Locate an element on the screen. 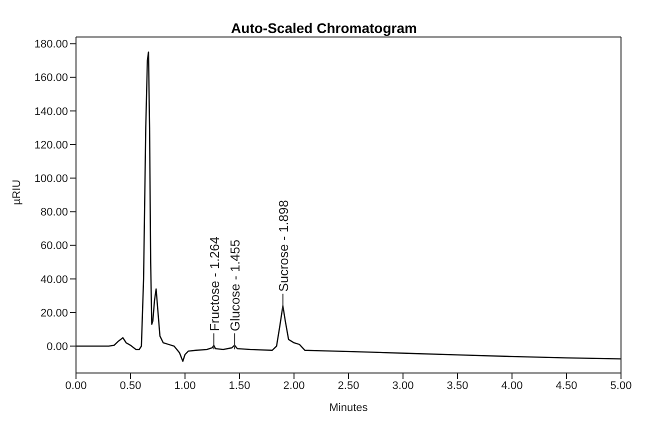  y-tick-label: 20.00 is located at coordinates (54, 313).